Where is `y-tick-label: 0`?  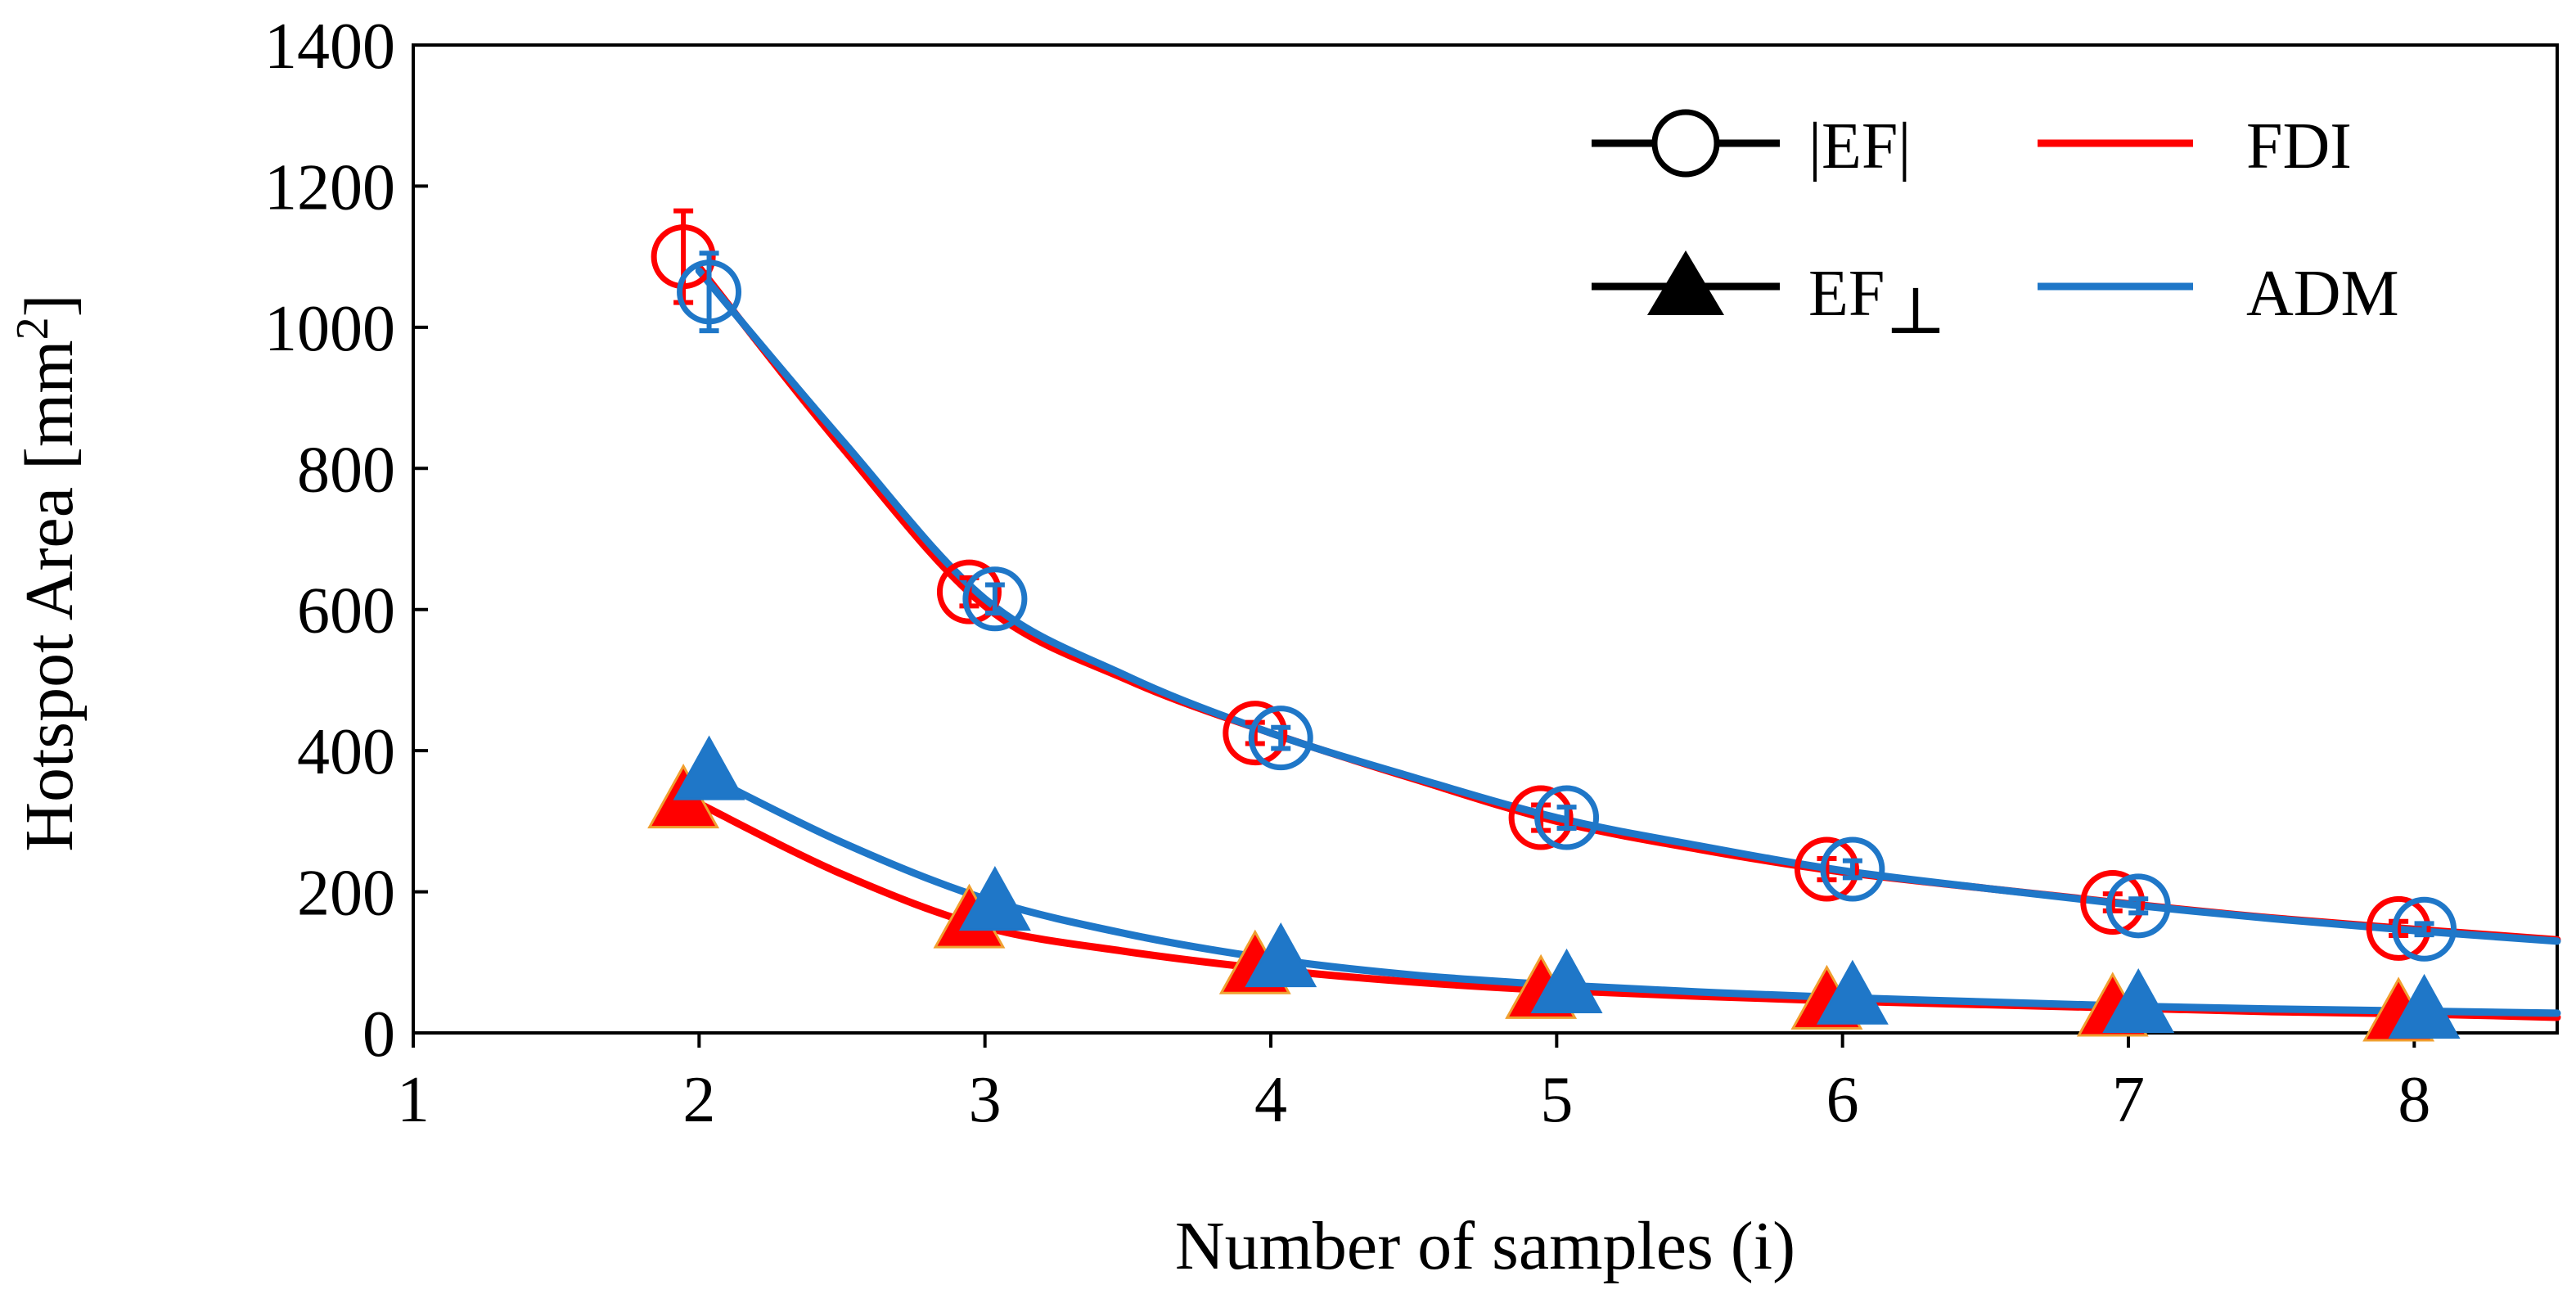
y-tick-label: 0 is located at coordinates (379, 1035).